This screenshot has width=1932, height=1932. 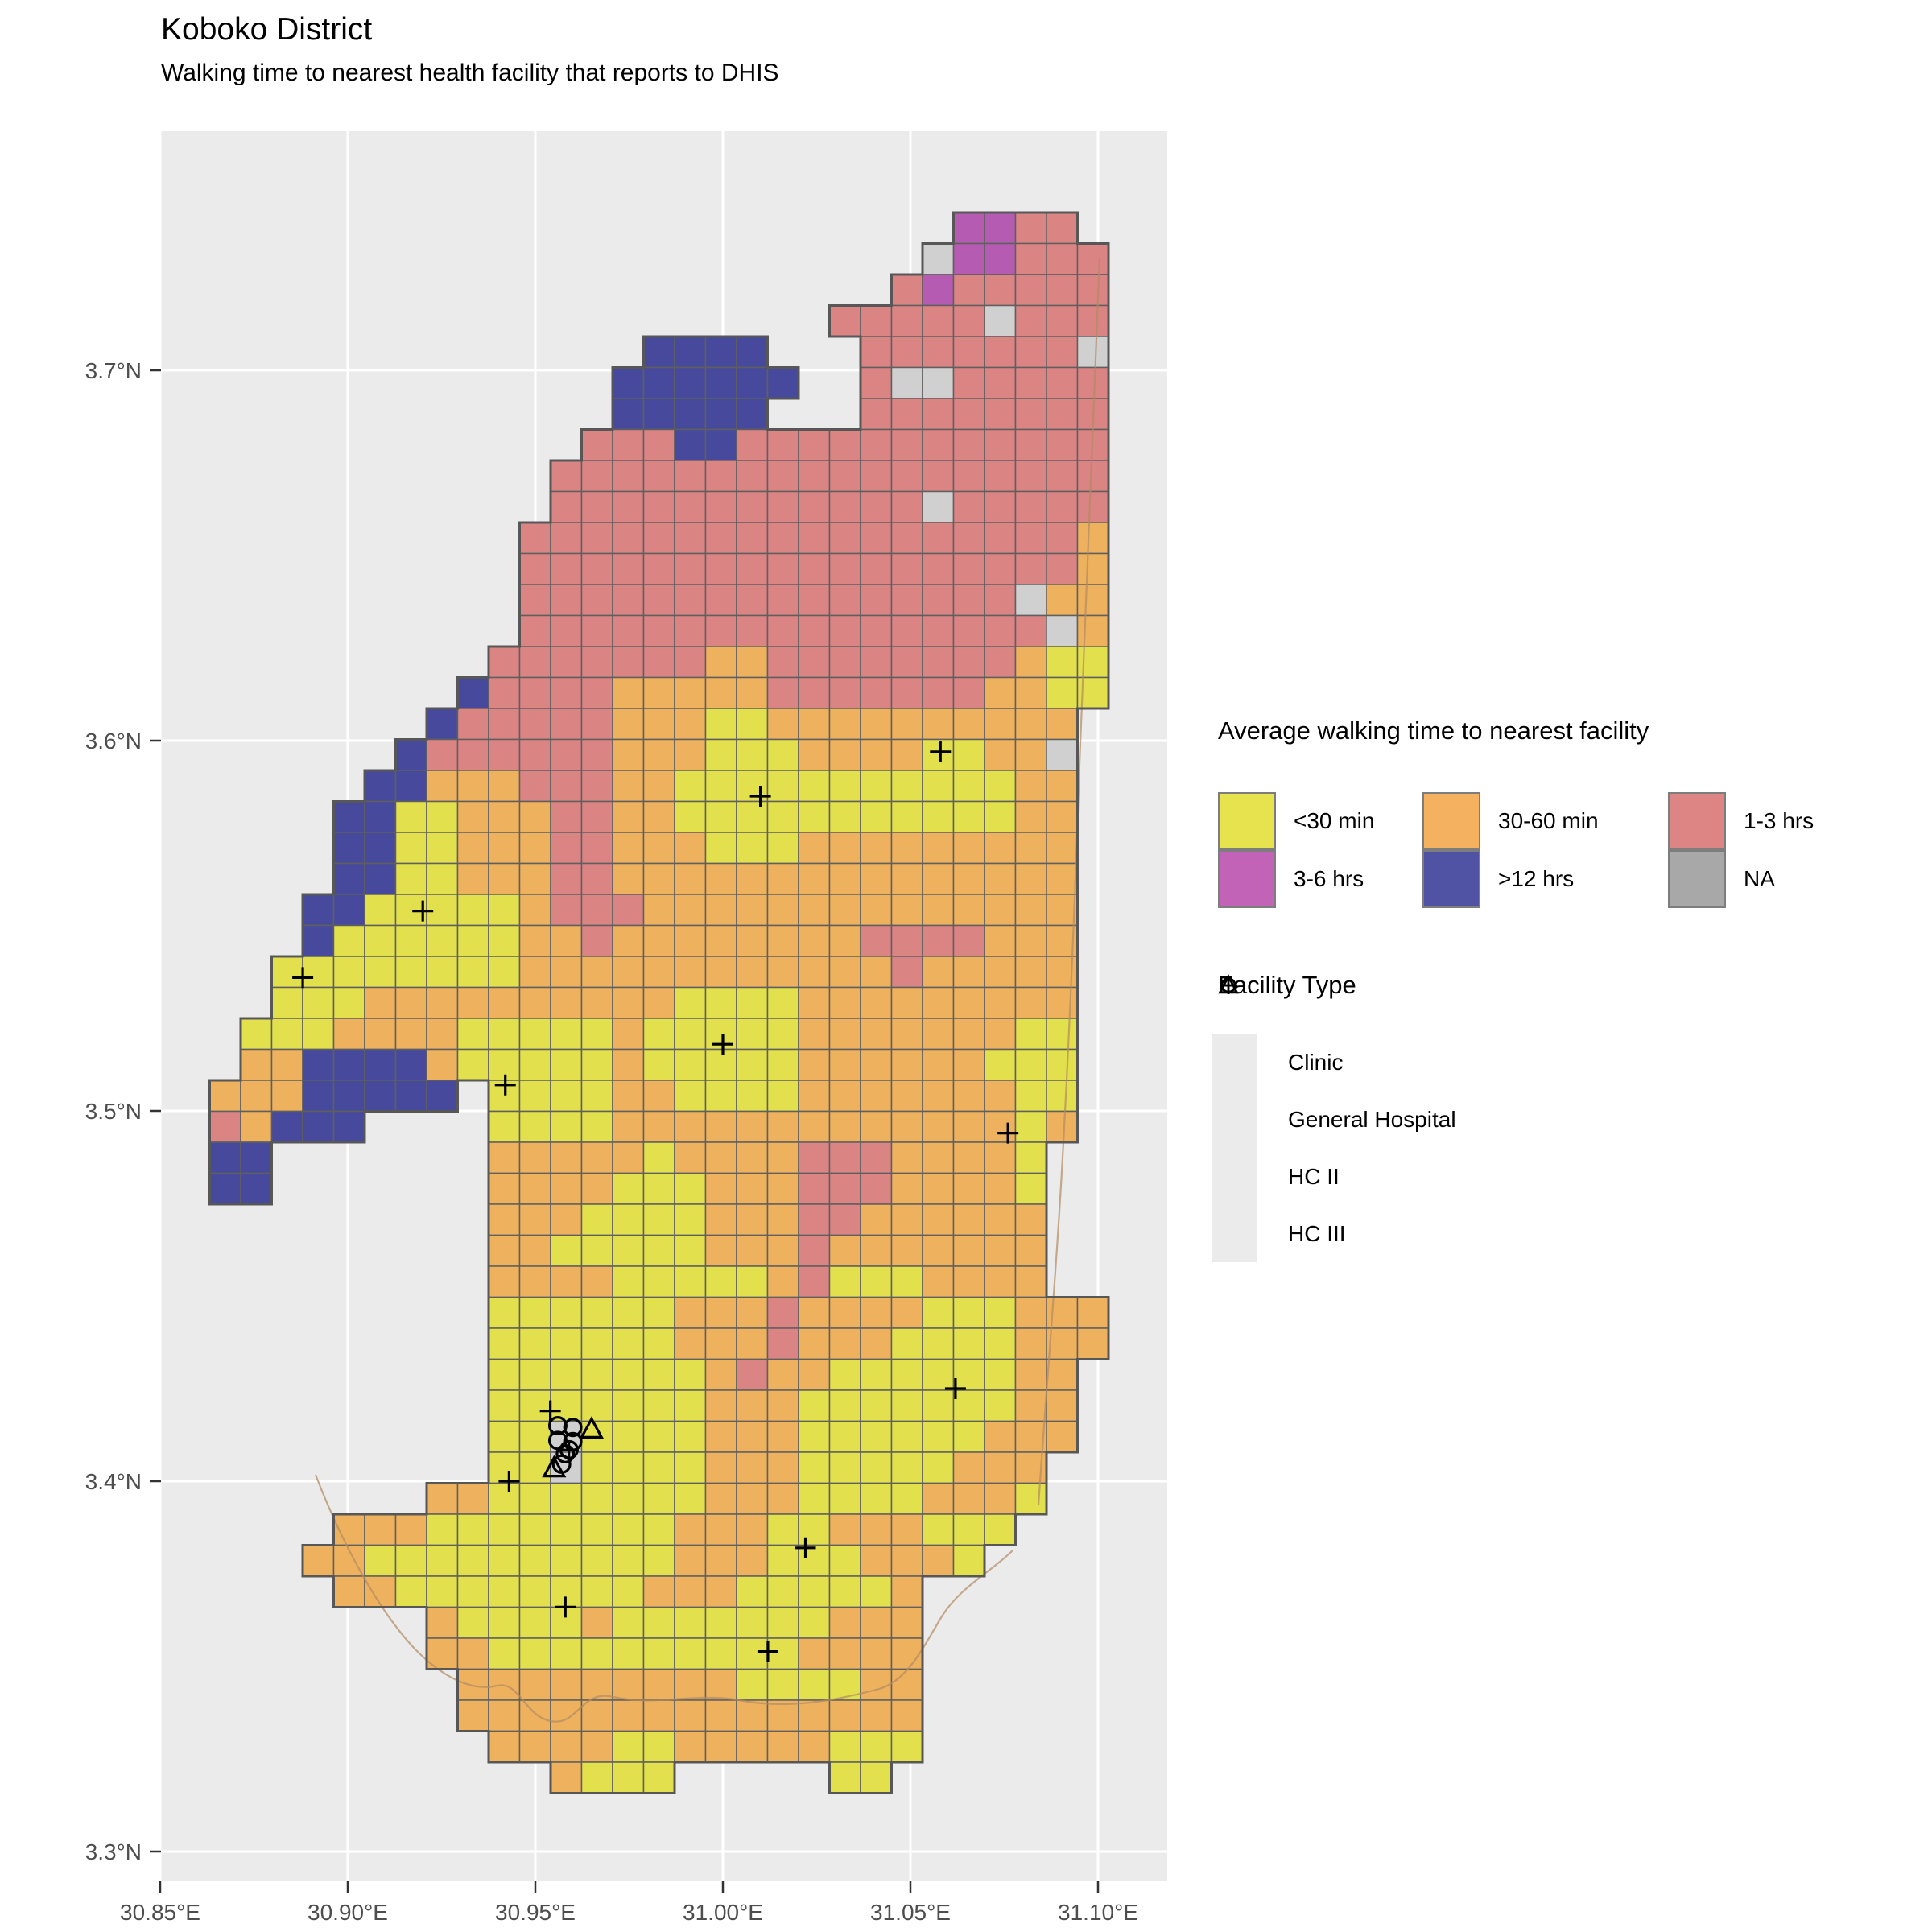 What do you see at coordinates (1759, 878) in the screenshot?
I see `legend-swatch-label: NA` at bounding box center [1759, 878].